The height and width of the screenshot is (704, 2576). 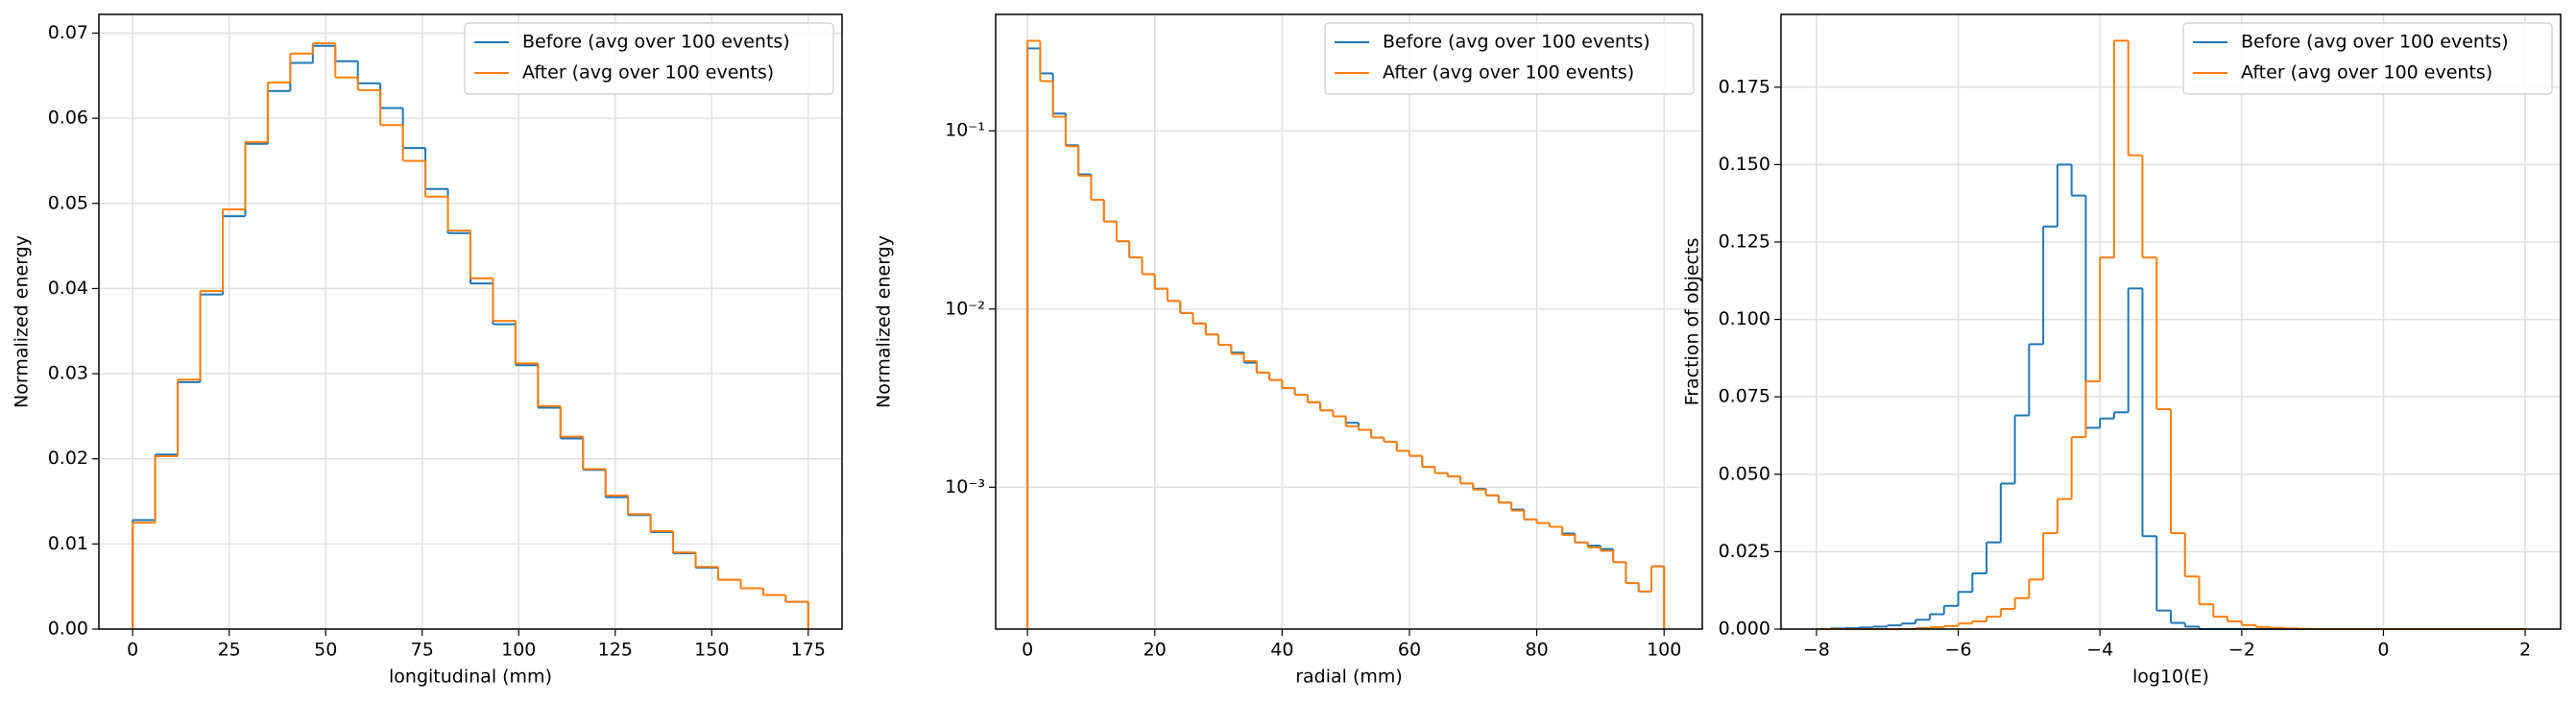 What do you see at coordinates (68, 118) in the screenshot?
I see `y-tick-label: 0.06` at bounding box center [68, 118].